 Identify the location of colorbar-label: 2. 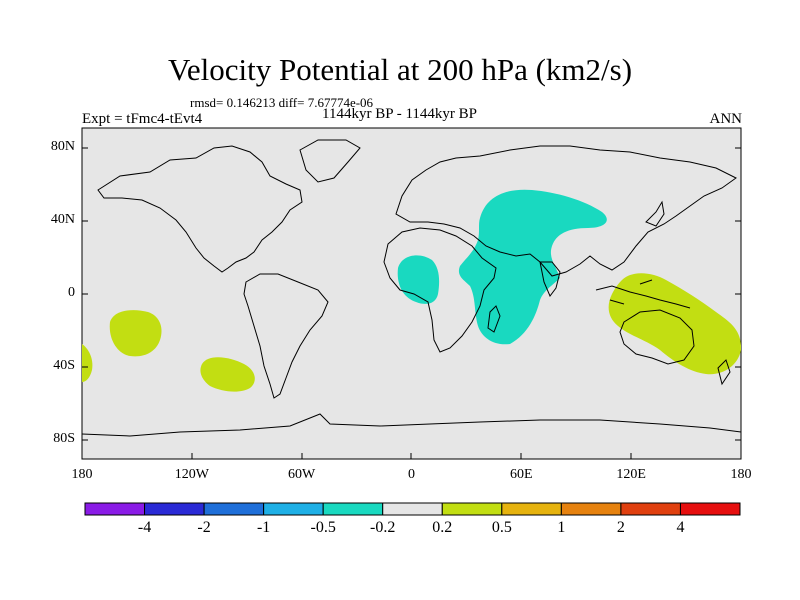
(620, 527).